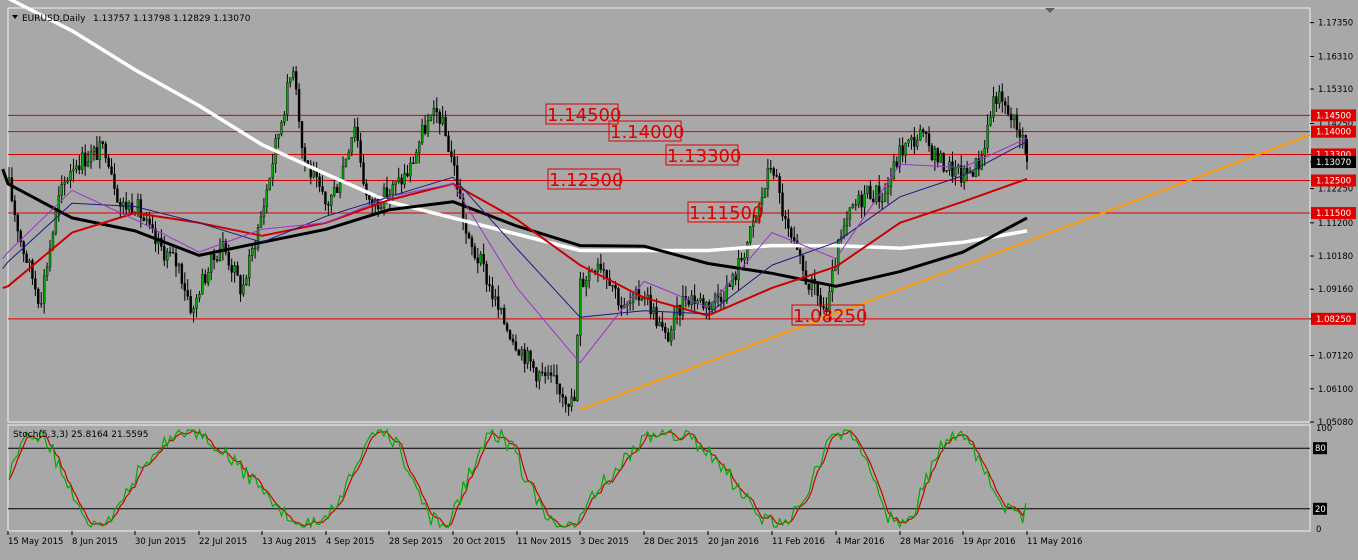 Image resolution: width=1358 pixels, height=560 pixels. What do you see at coordinates (54, 19) in the screenshot?
I see `symbol-label: EURUSD,Daily` at bounding box center [54, 19].